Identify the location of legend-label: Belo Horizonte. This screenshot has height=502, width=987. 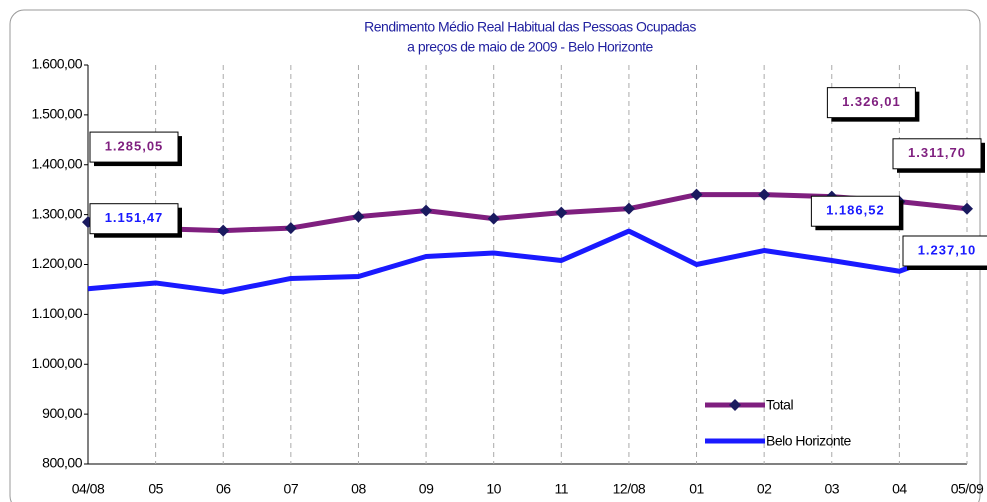
(809, 441).